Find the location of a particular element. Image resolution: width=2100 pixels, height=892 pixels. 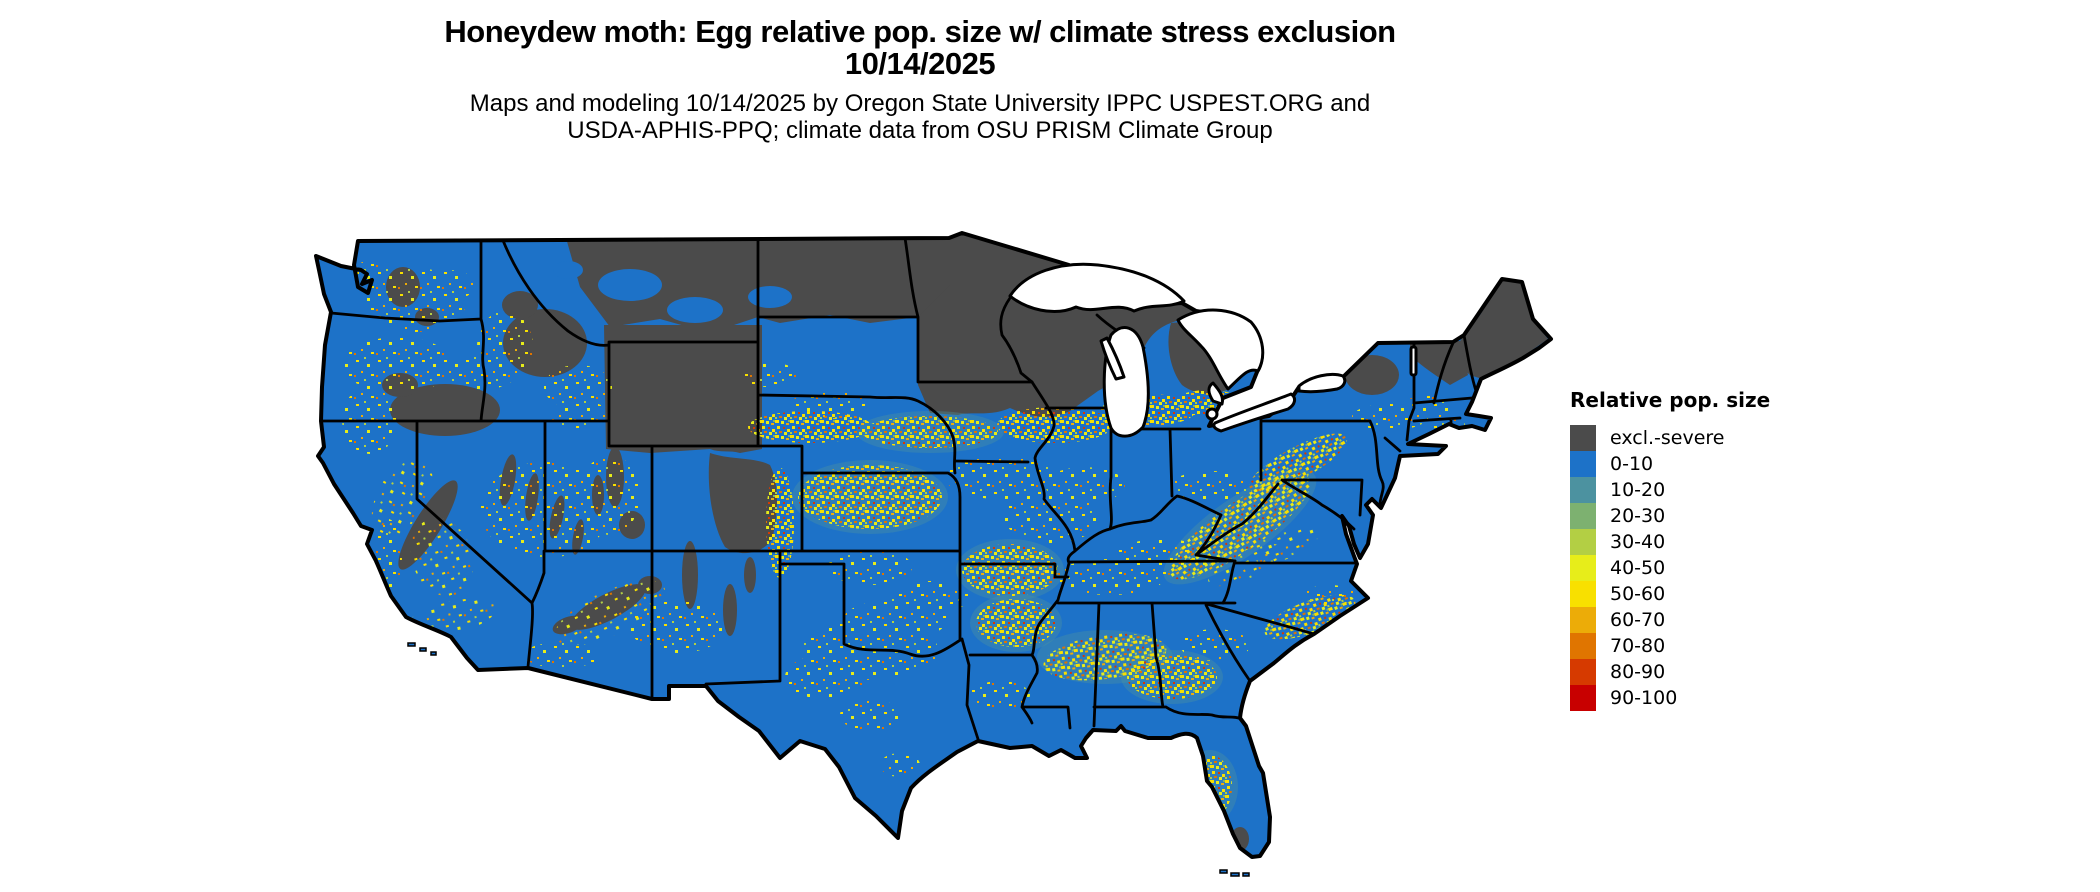

legend-item: excl.-severe is located at coordinates (1670, 438).